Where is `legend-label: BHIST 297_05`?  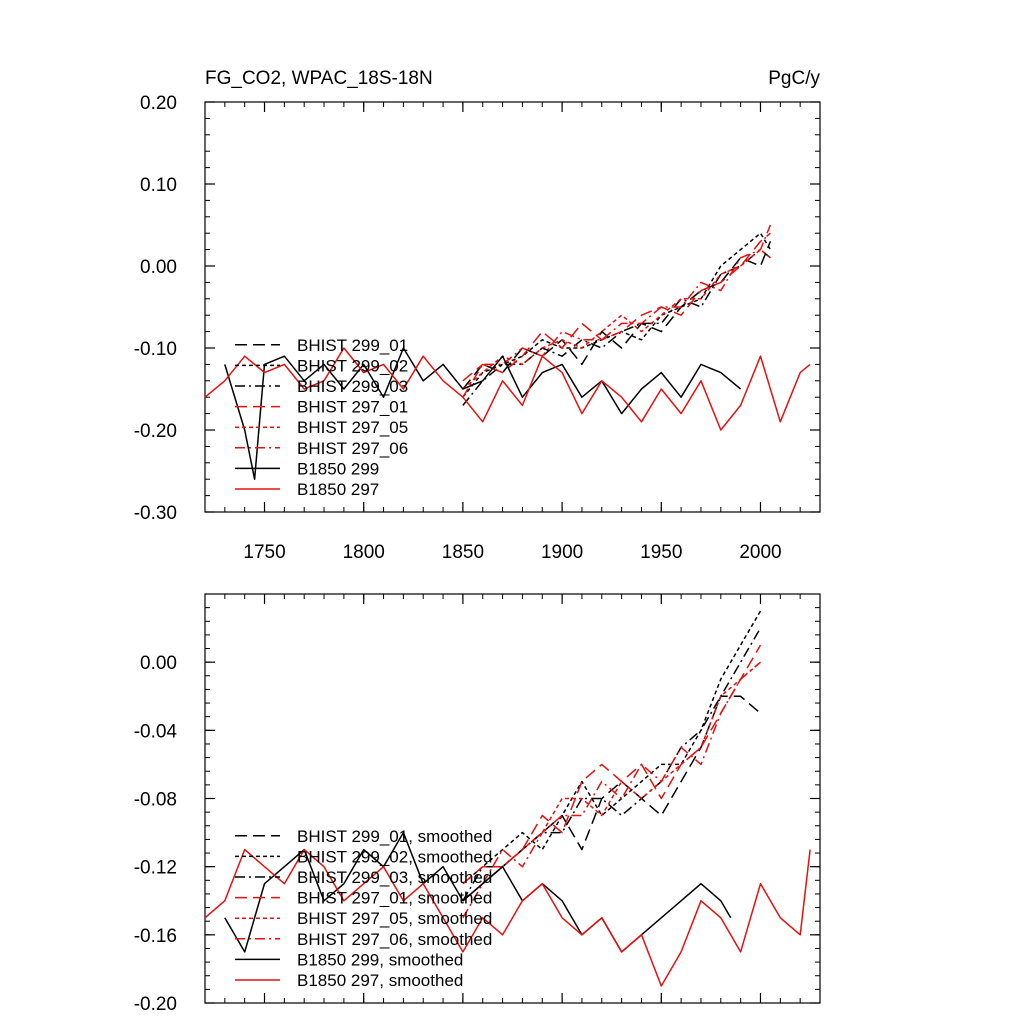
legend-label: BHIST 297_05 is located at coordinates (352, 427).